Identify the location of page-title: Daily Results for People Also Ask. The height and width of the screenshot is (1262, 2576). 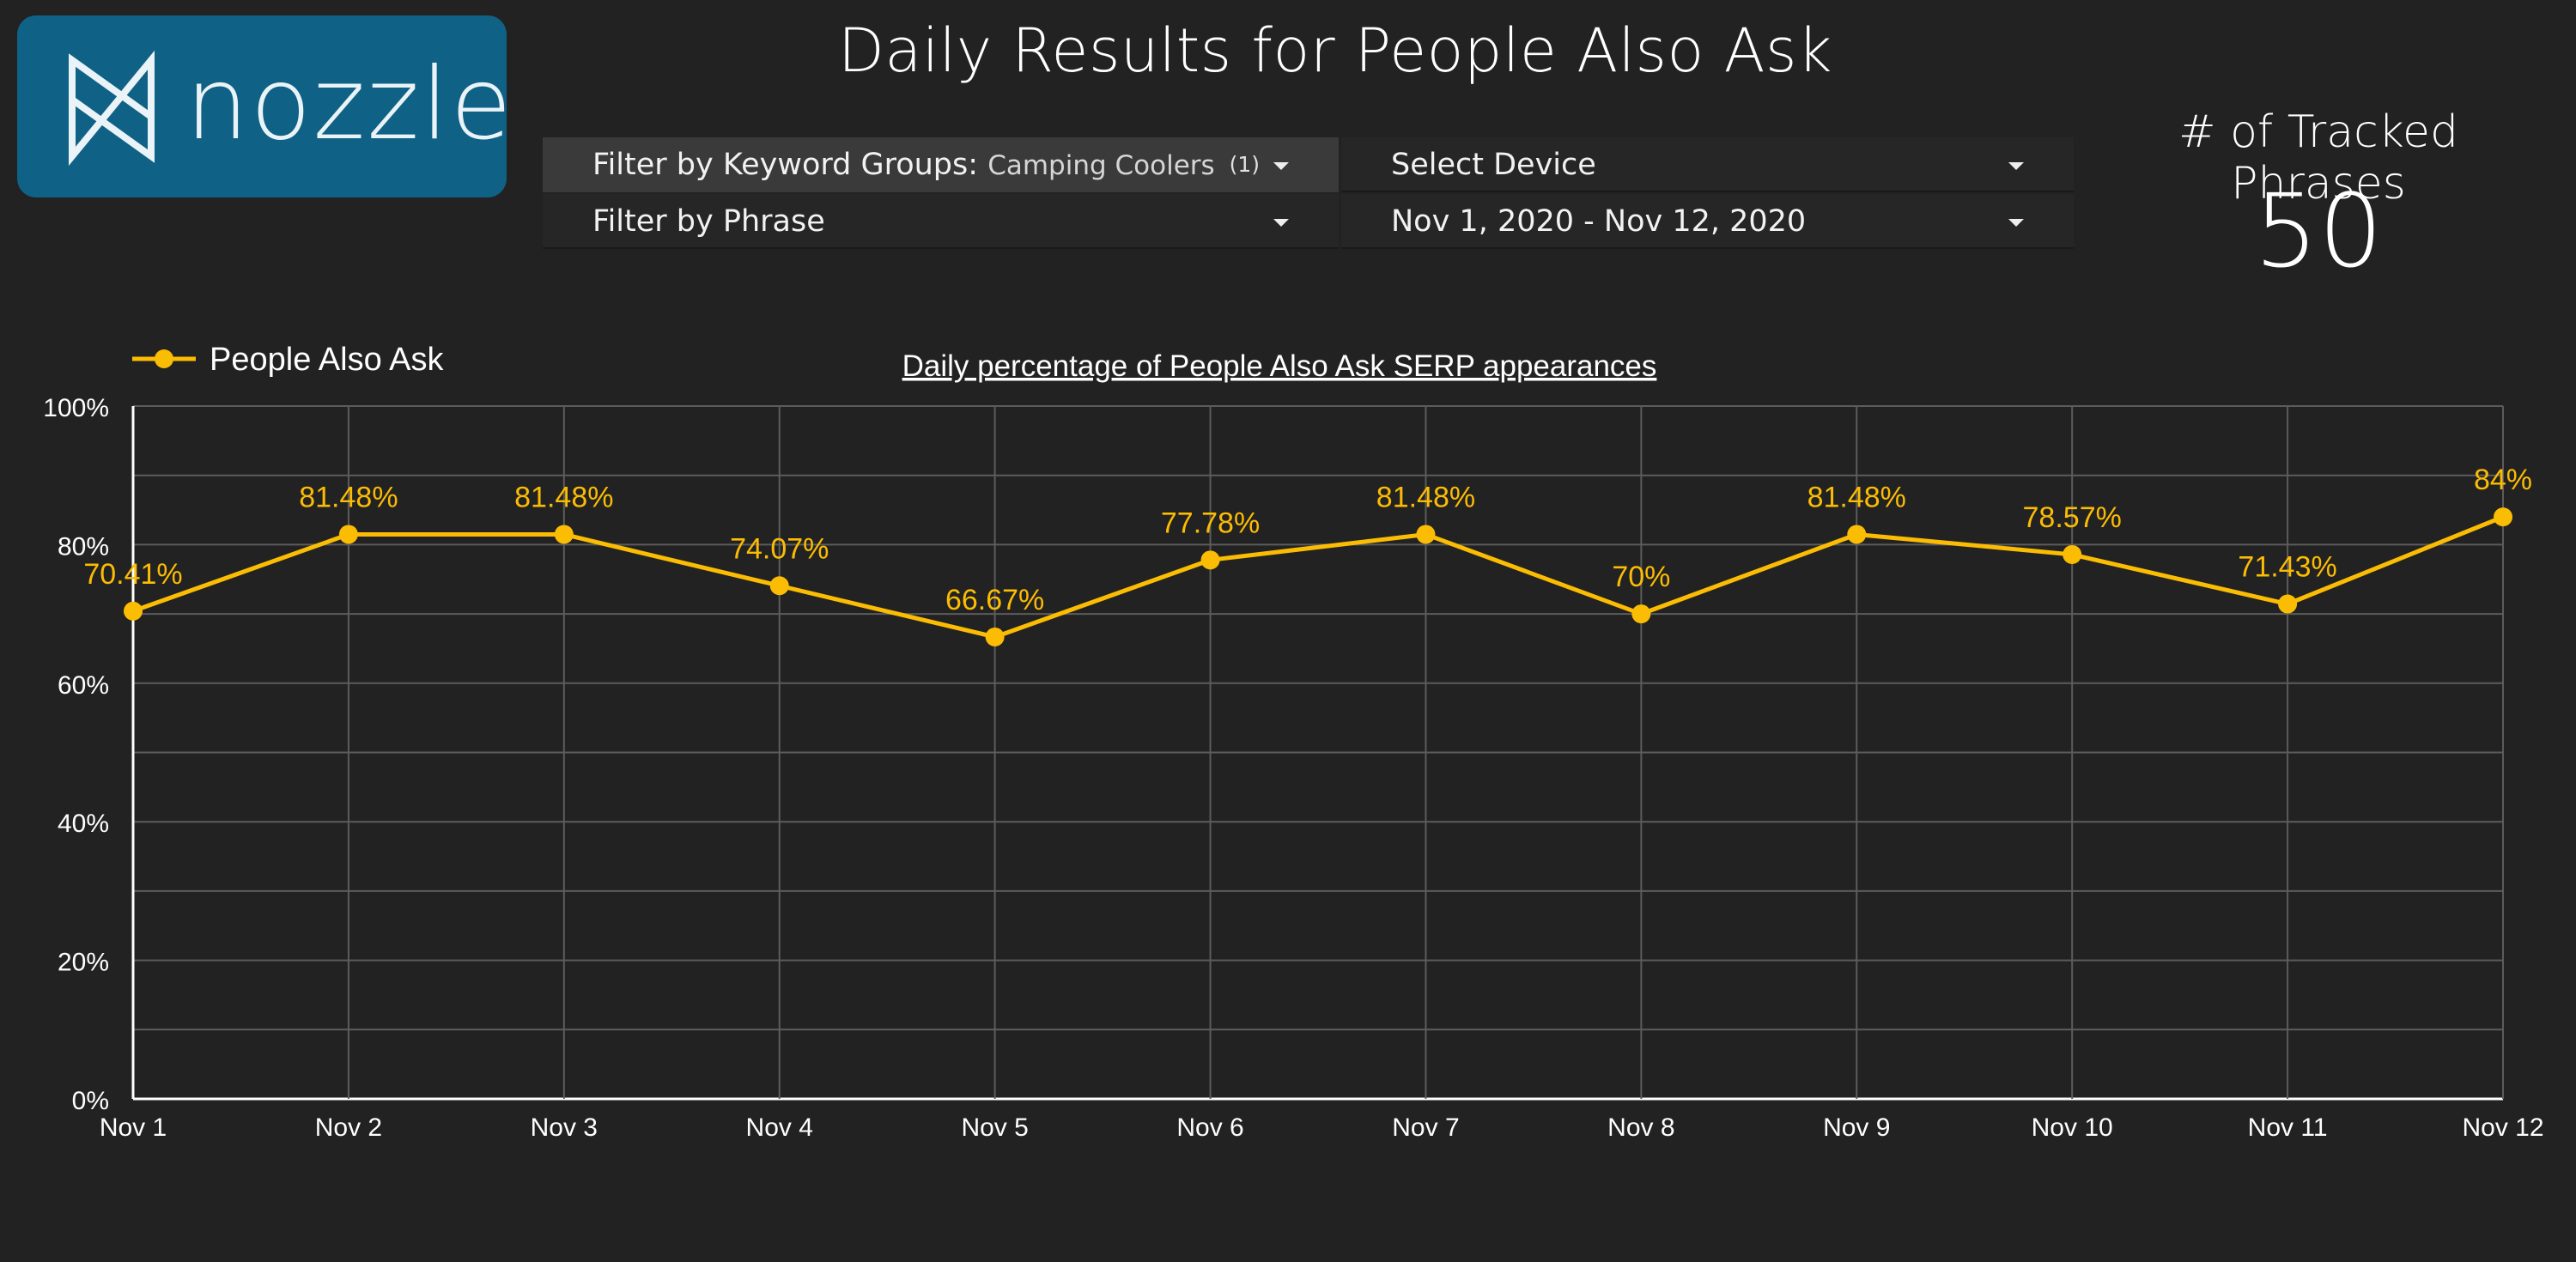
(1335, 50).